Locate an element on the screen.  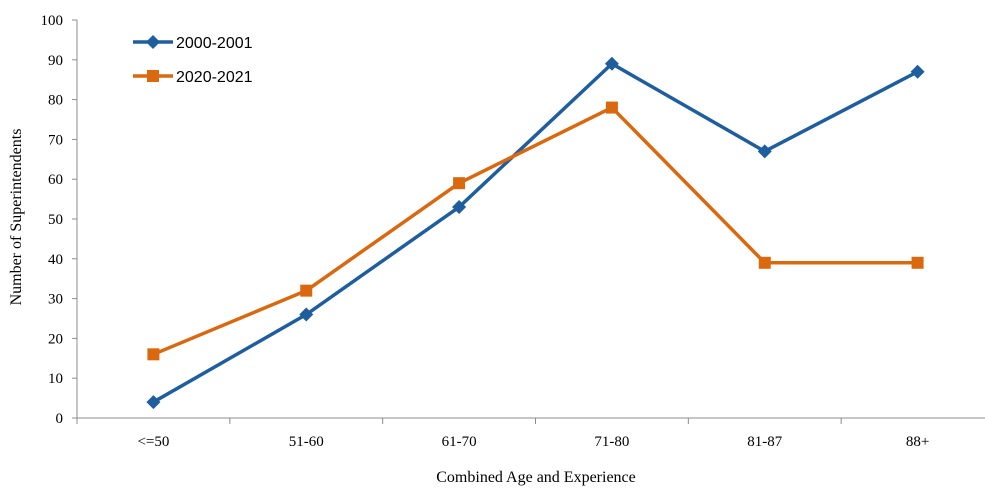
x-tick-label: 88+ is located at coordinates (917, 442).